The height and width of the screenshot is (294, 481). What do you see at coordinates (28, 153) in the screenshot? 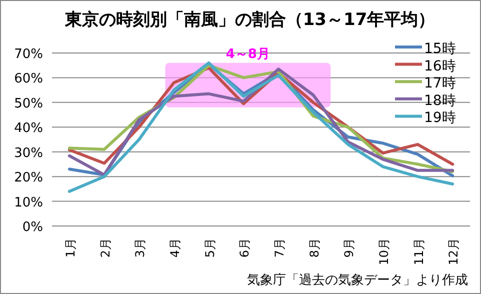
I see `y-tick-label: 30%` at bounding box center [28, 153].